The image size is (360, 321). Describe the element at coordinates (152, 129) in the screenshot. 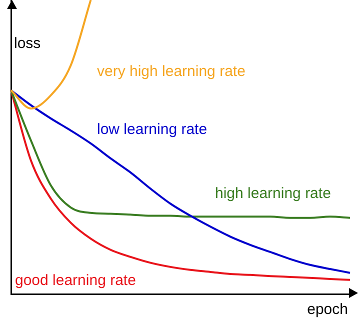

I see `series-label: low learning rate` at that location.